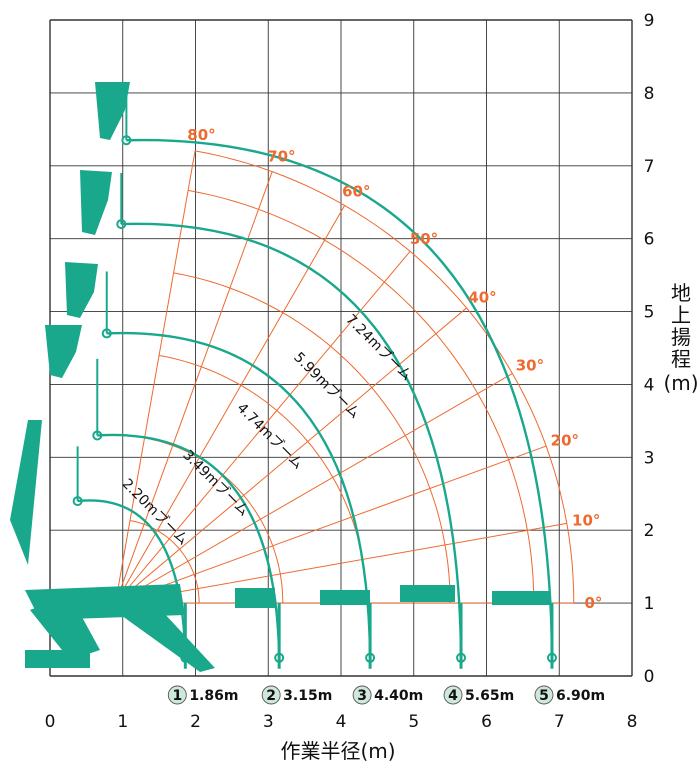 The width and height of the screenshot is (699, 767). What do you see at coordinates (649, 21) in the screenshot?
I see `y-tick-label: 9` at bounding box center [649, 21].